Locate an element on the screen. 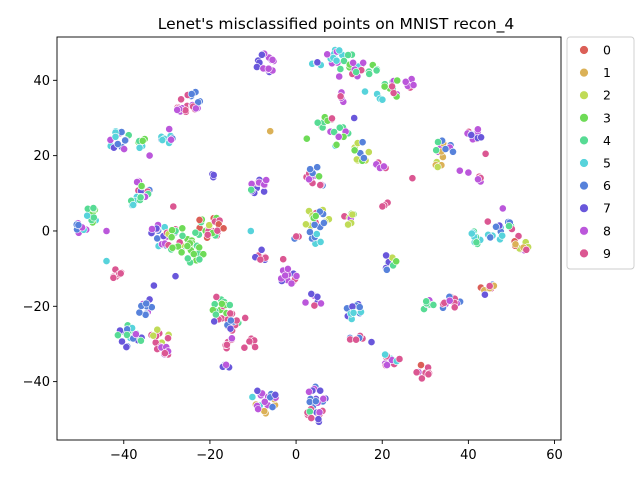 The width and height of the screenshot is (640, 480). legend-label: 1 is located at coordinates (607, 72).